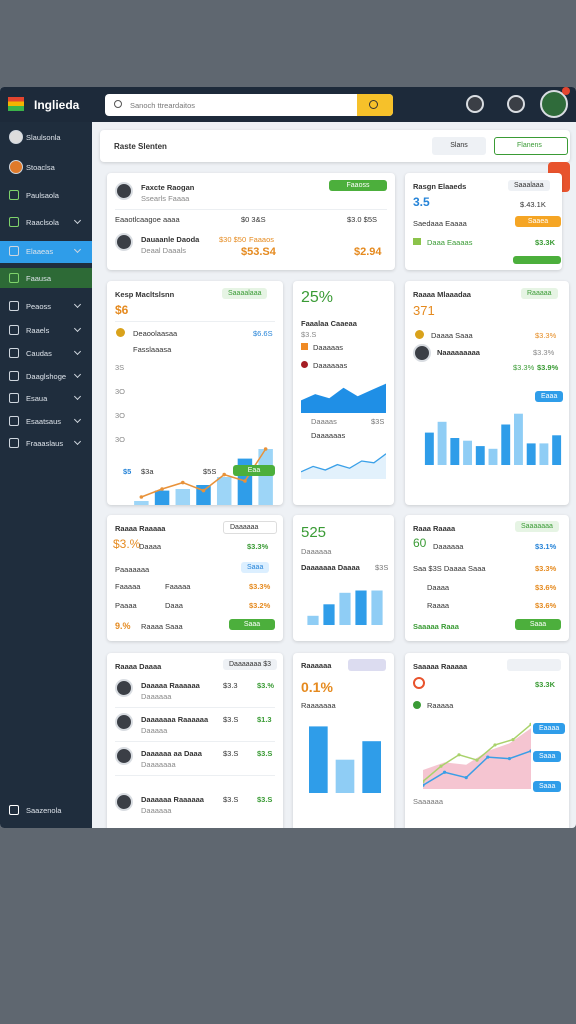  I want to click on sidebar-item: Fraaaslaus, so click(46, 443).